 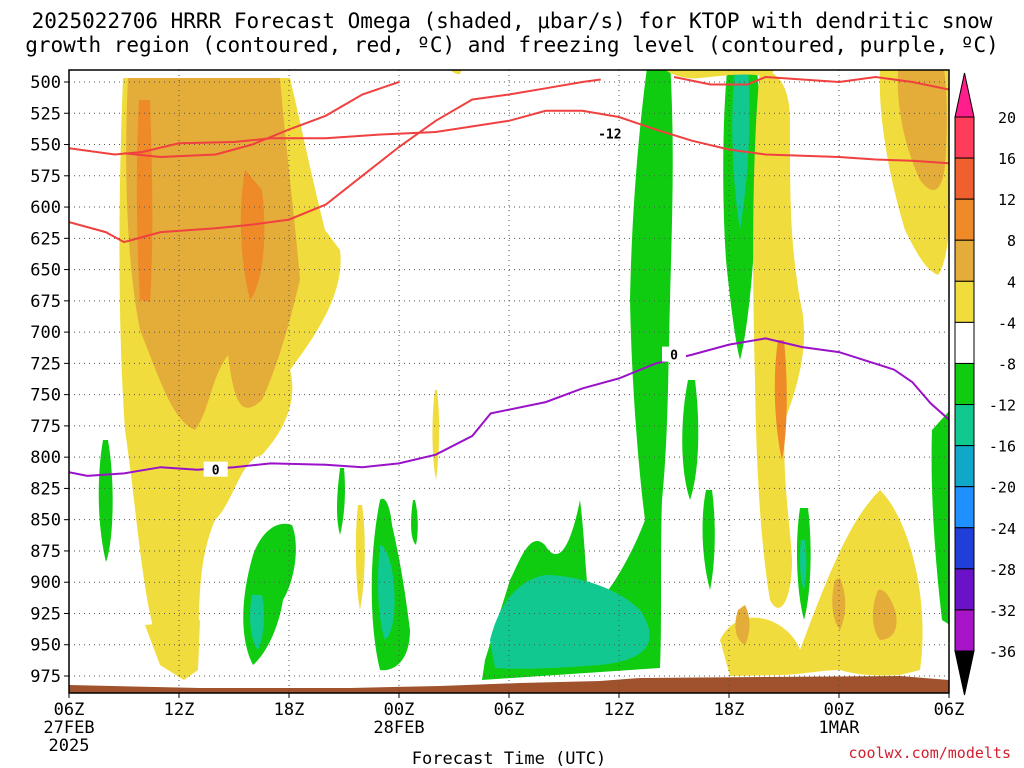 I want to click on y-tick-label: 800, so click(x=45, y=458).